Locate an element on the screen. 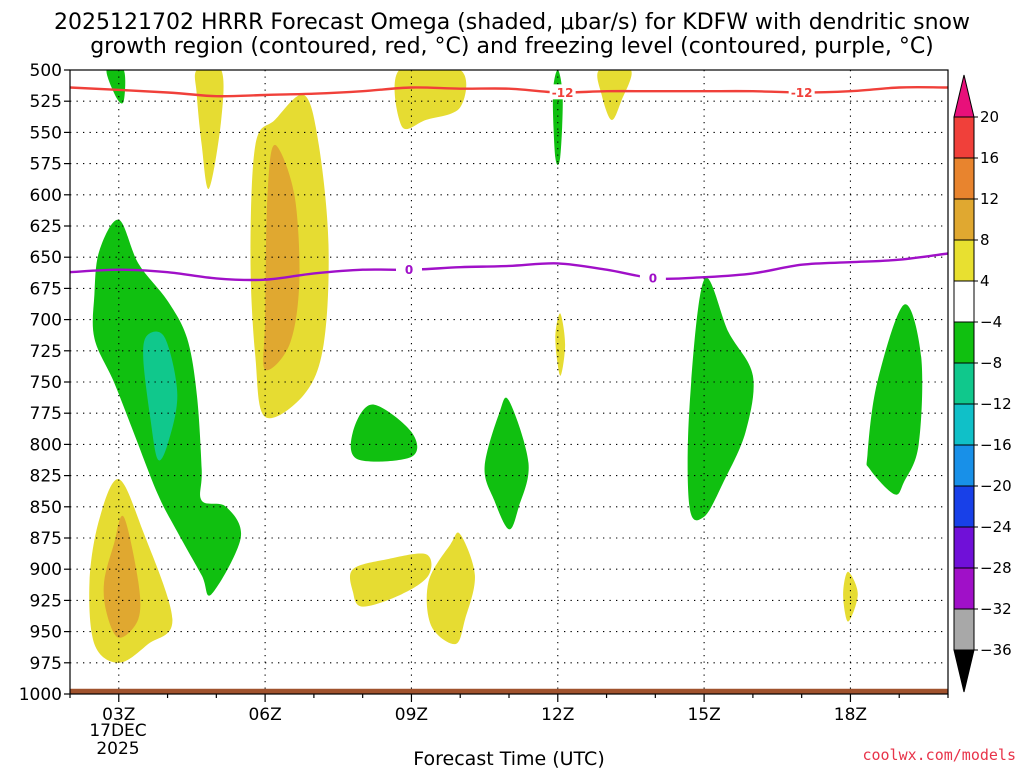 This screenshot has width=1024, height=768. y-tick-label-525: 525 is located at coordinates (46, 102).